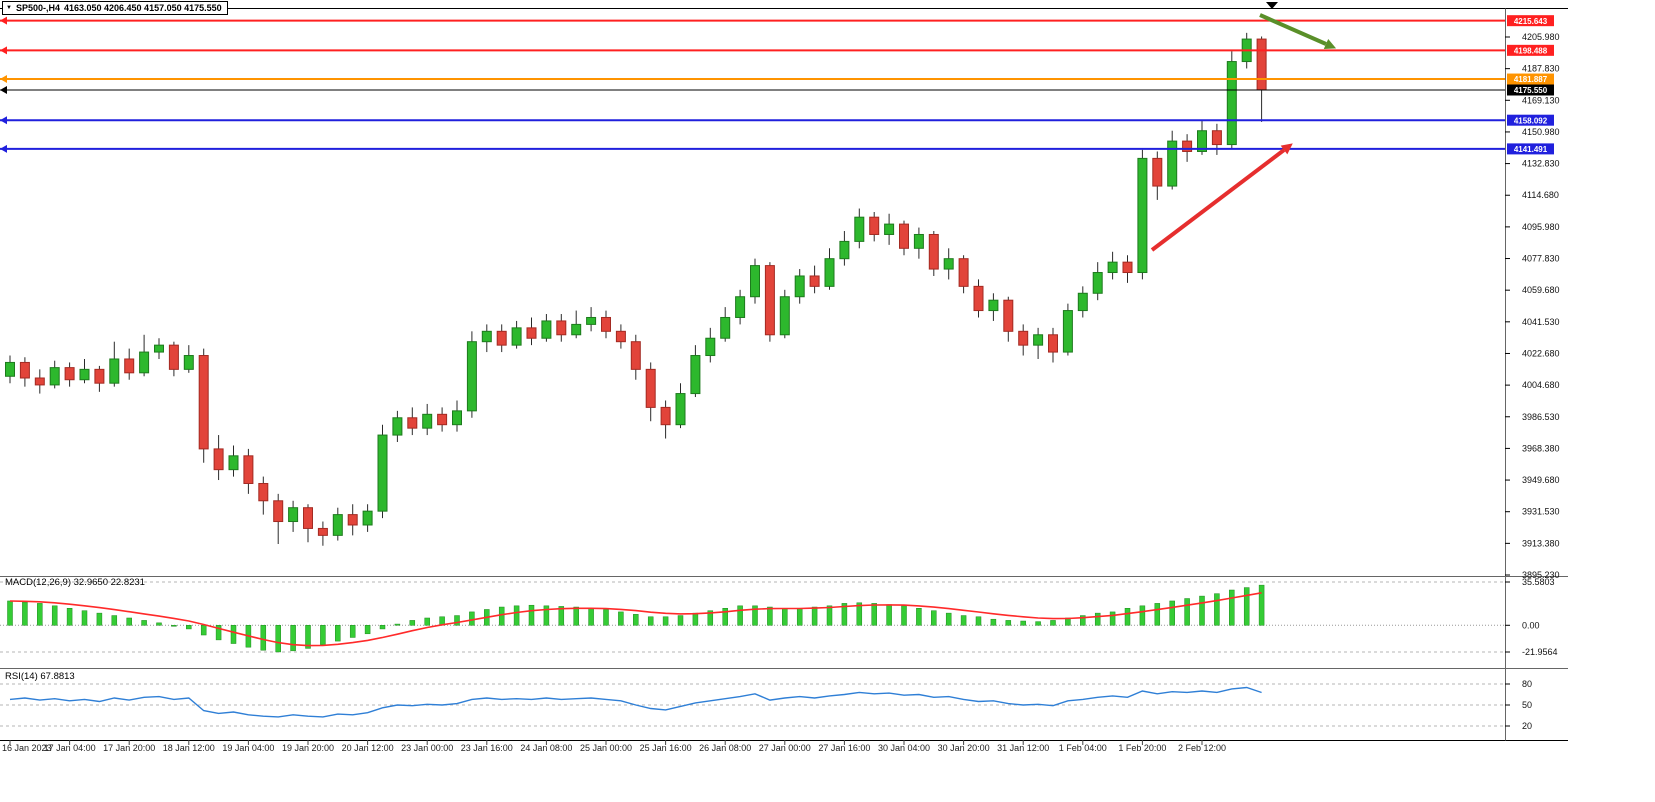 This screenshot has height=802, width=1655. I want to click on price-tag-label: 4141.491, so click(1531, 149).